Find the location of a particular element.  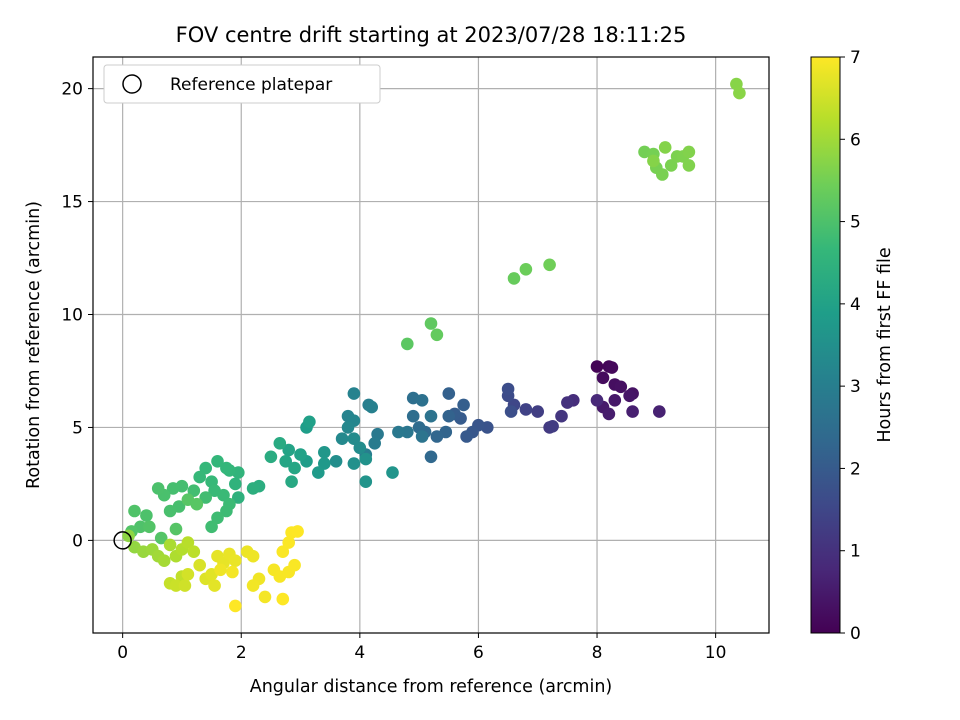

x-axis-ticks: 0 2 4 6 8 10 is located at coordinates (421, 648).